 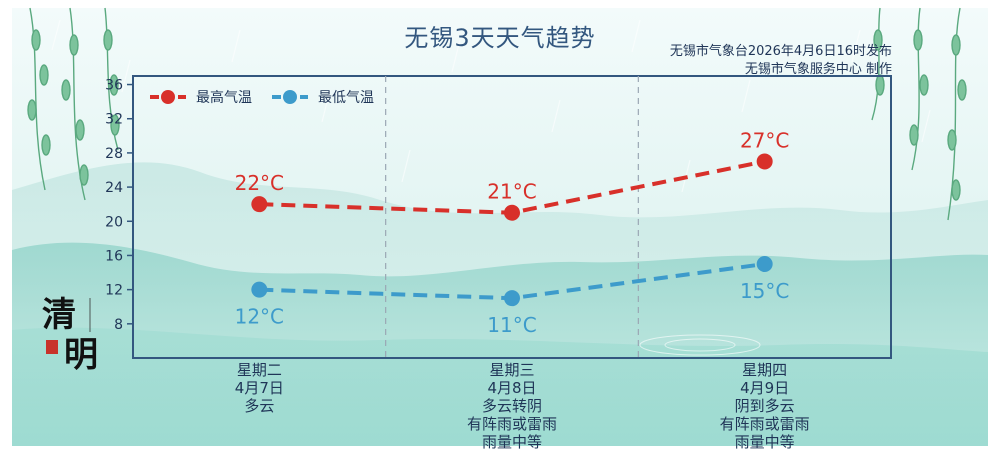 I want to click on legend-label: 最高气温, so click(x=224, y=97).